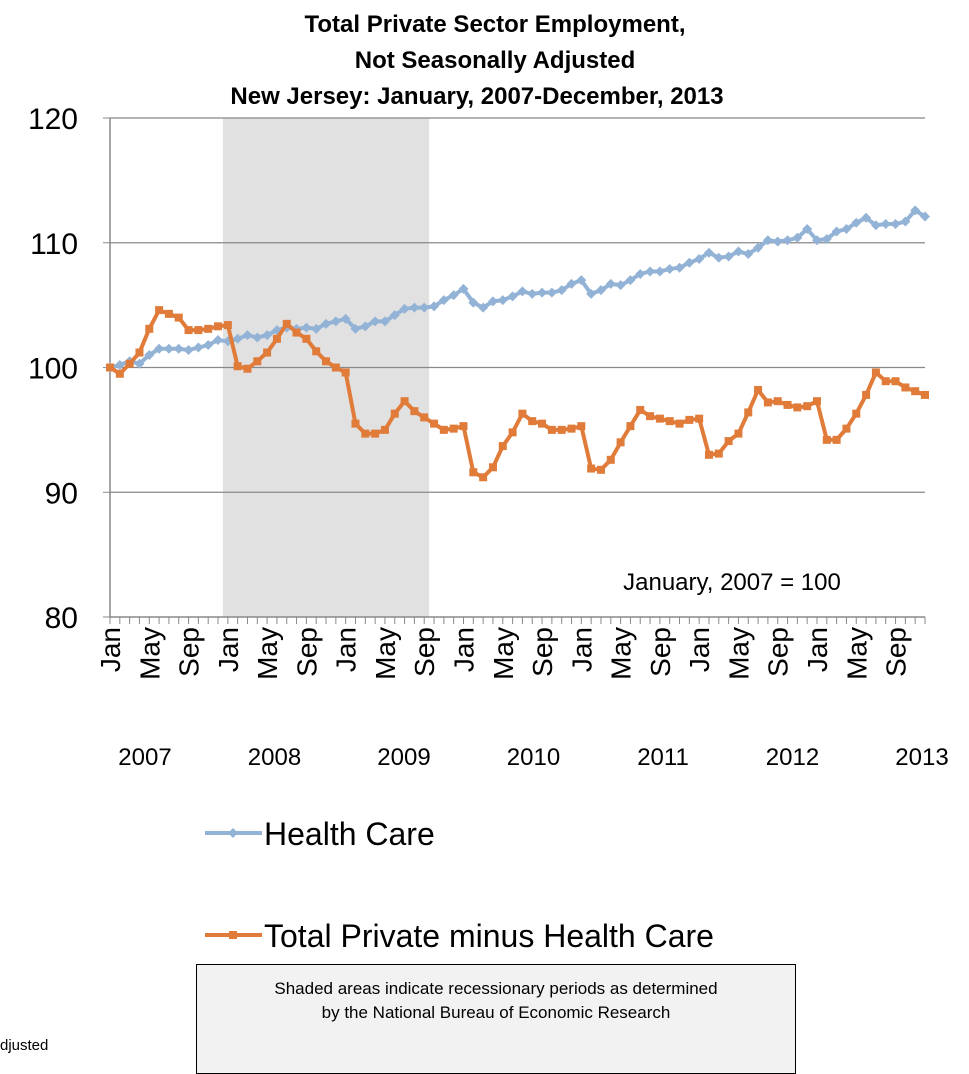 This screenshot has height=1074, width=969. I want to click on chart-title: Not Seasonally Adjusted, so click(495, 60).